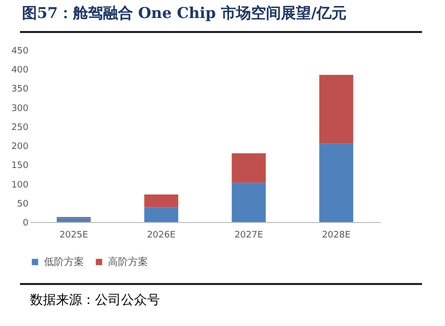 The width and height of the screenshot is (445, 326). Describe the element at coordinates (23, 204) in the screenshot. I see `y-tick-label: 50` at that location.